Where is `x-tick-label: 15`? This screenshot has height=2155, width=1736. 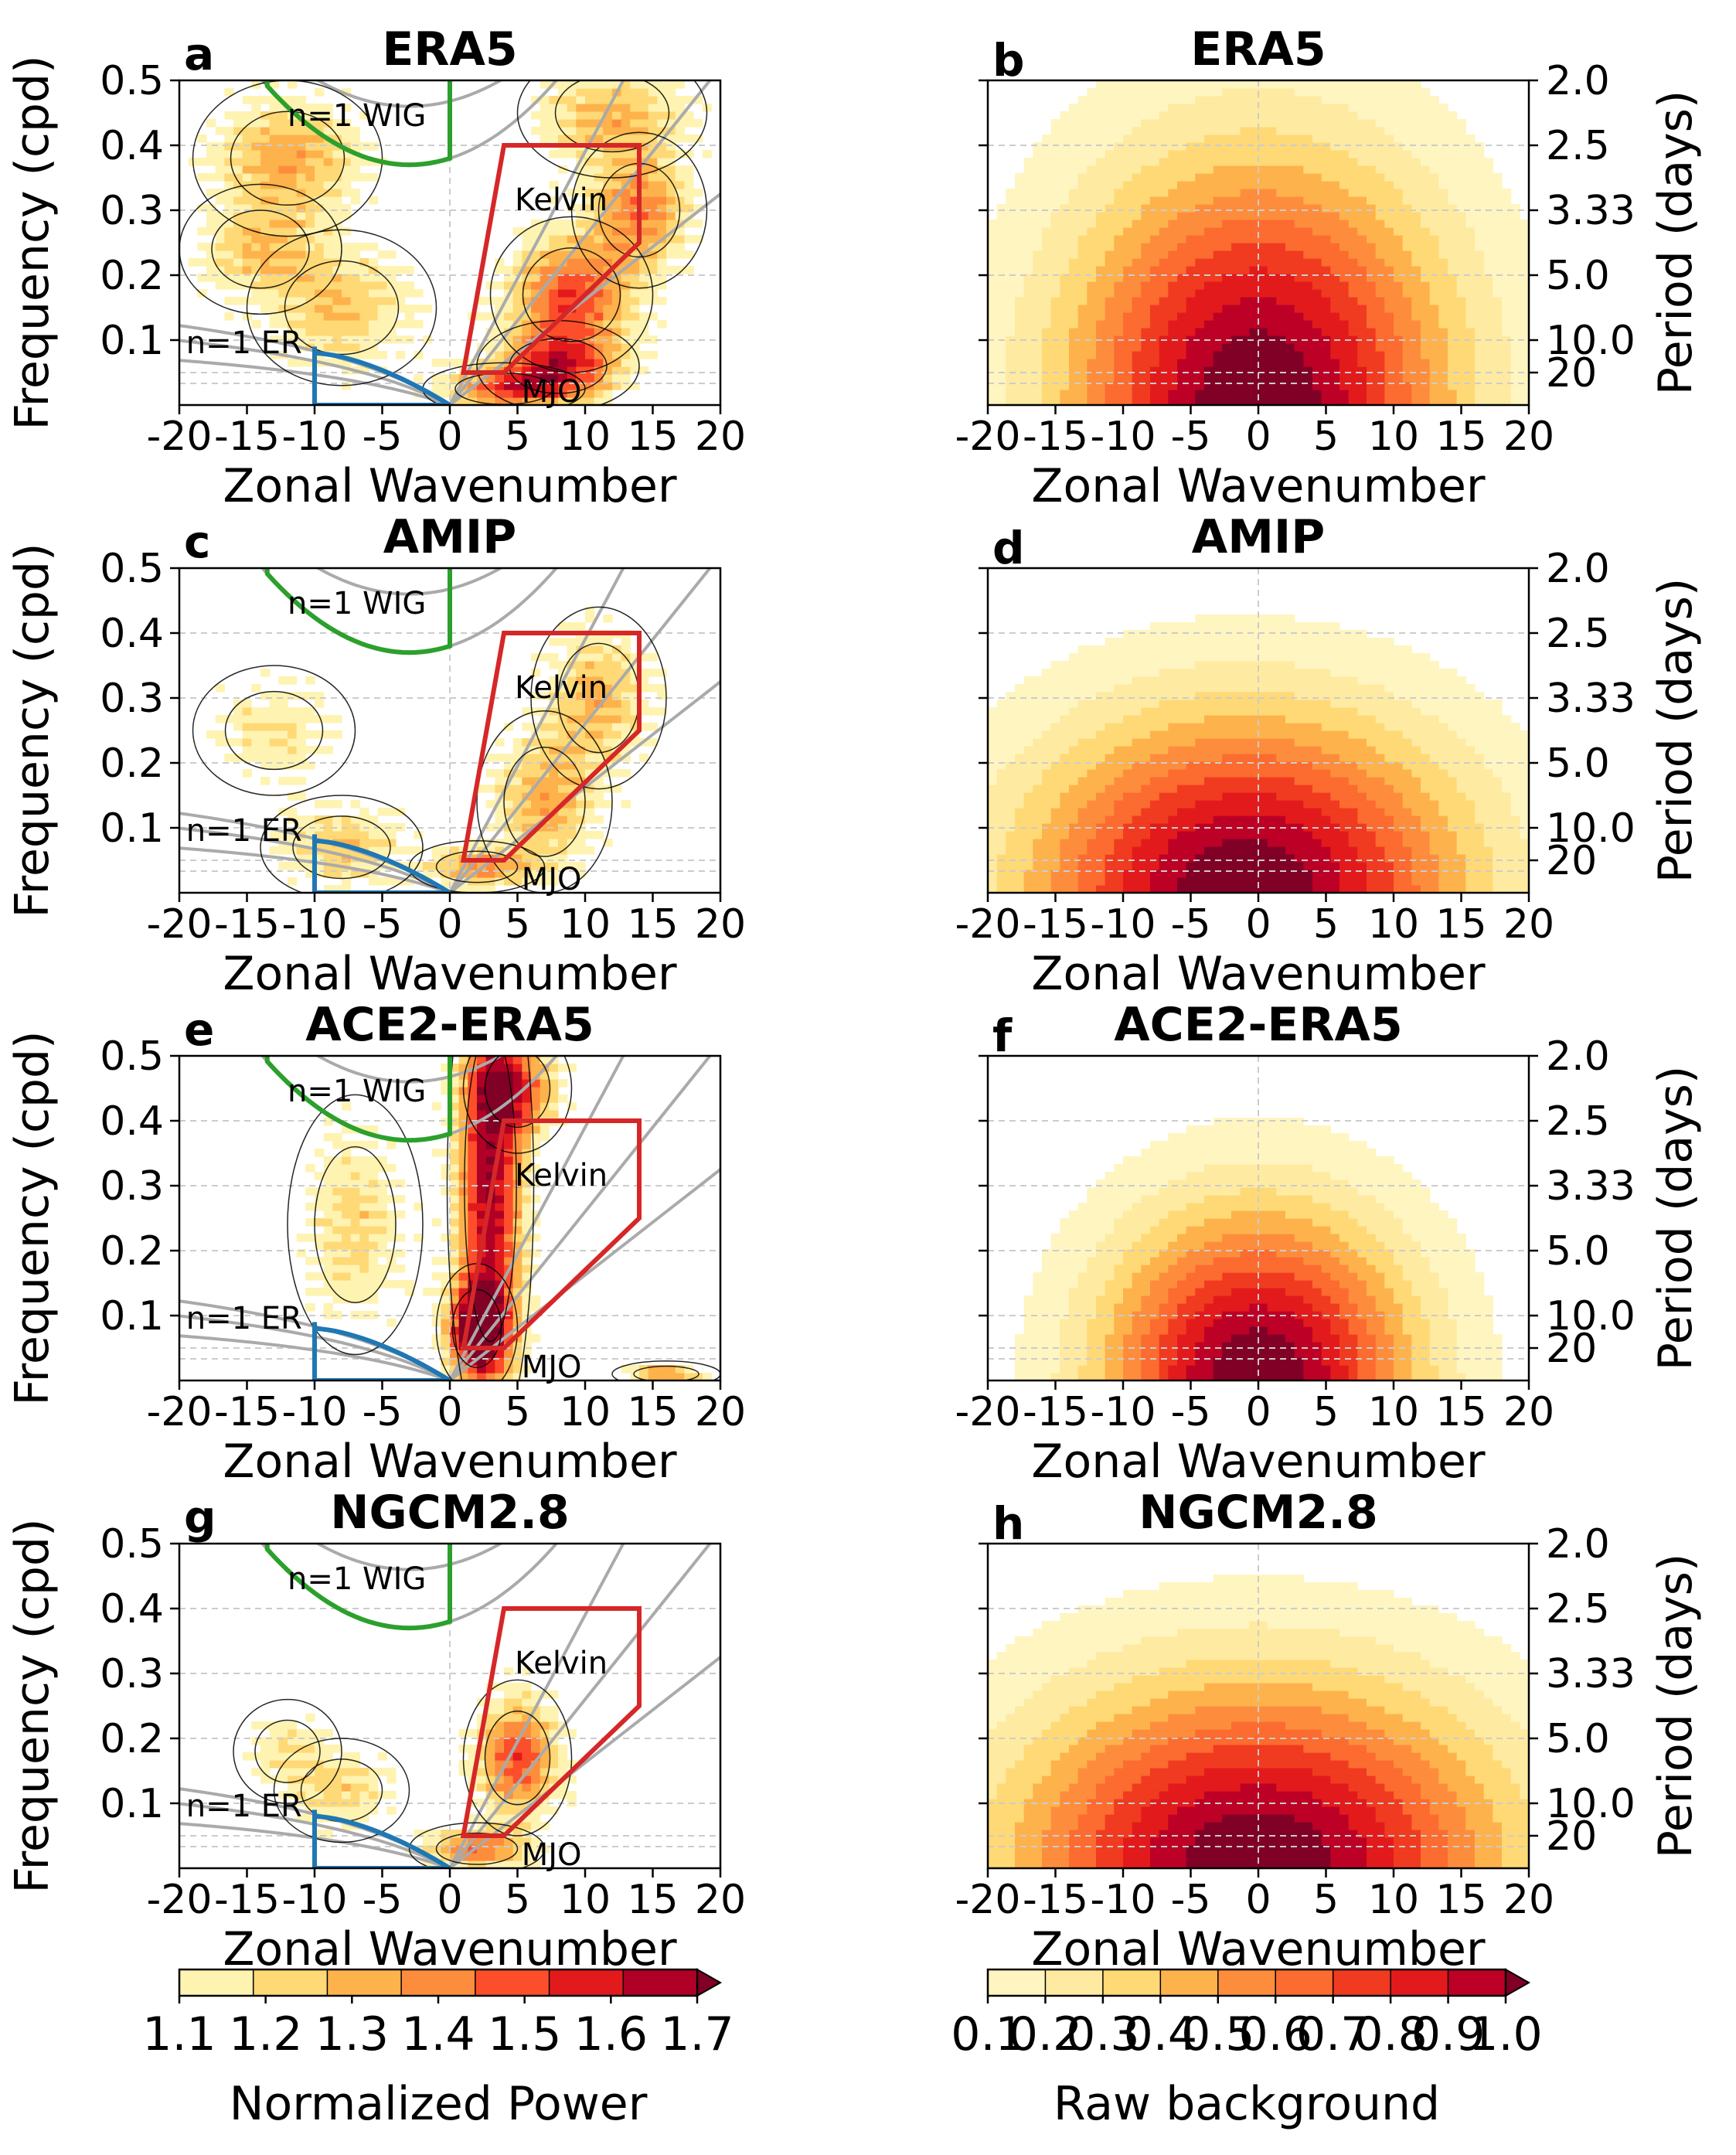 x-tick-label: 15 is located at coordinates (1460, 437).